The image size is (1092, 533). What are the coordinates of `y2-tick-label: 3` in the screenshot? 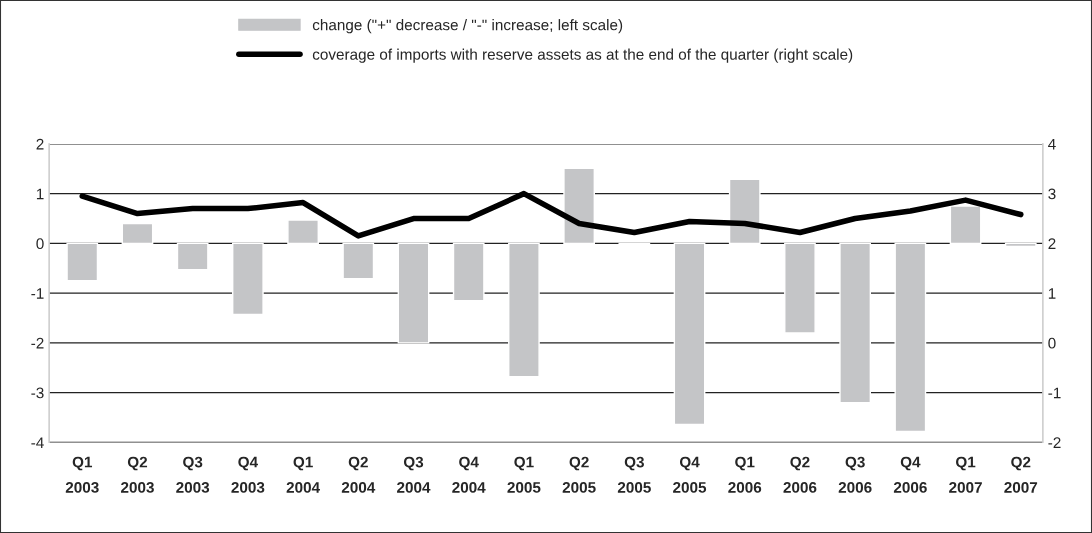 It's located at (1052, 194).